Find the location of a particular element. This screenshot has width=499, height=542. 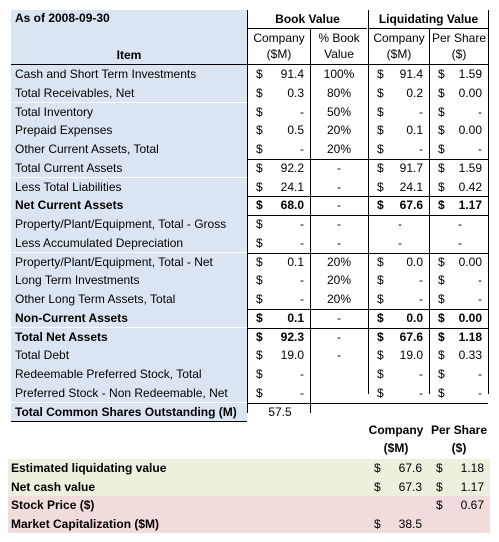

row-label: Total Net Assets is located at coordinates (129, 337).